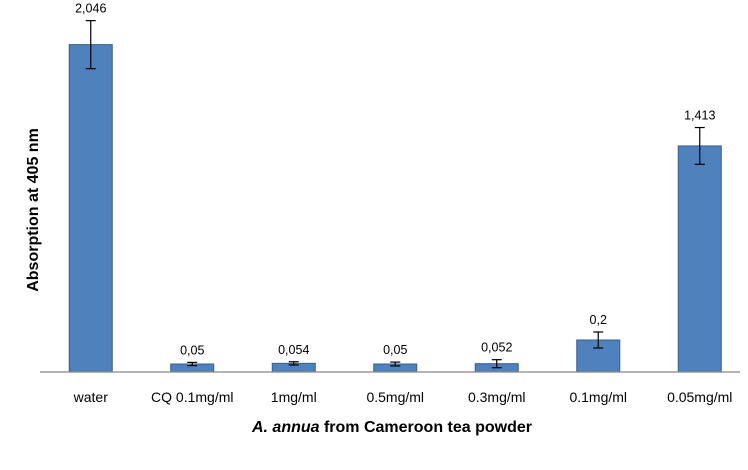 The image size is (748, 470). What do you see at coordinates (598, 320) in the screenshot?
I see `data-label: 0,2` at bounding box center [598, 320].